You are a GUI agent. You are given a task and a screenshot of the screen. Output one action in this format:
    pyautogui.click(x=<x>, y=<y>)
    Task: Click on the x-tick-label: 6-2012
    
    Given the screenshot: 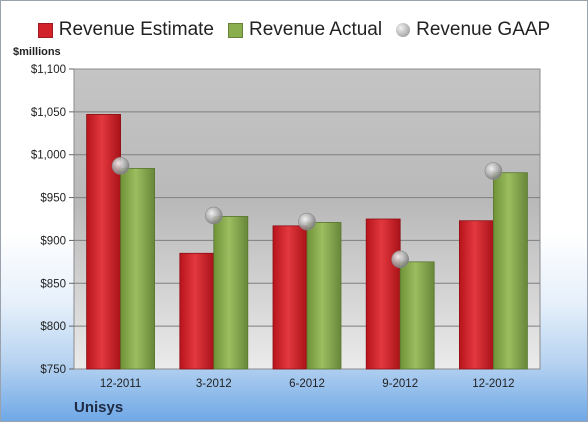 What is the action you would take?
    pyautogui.click(x=307, y=384)
    